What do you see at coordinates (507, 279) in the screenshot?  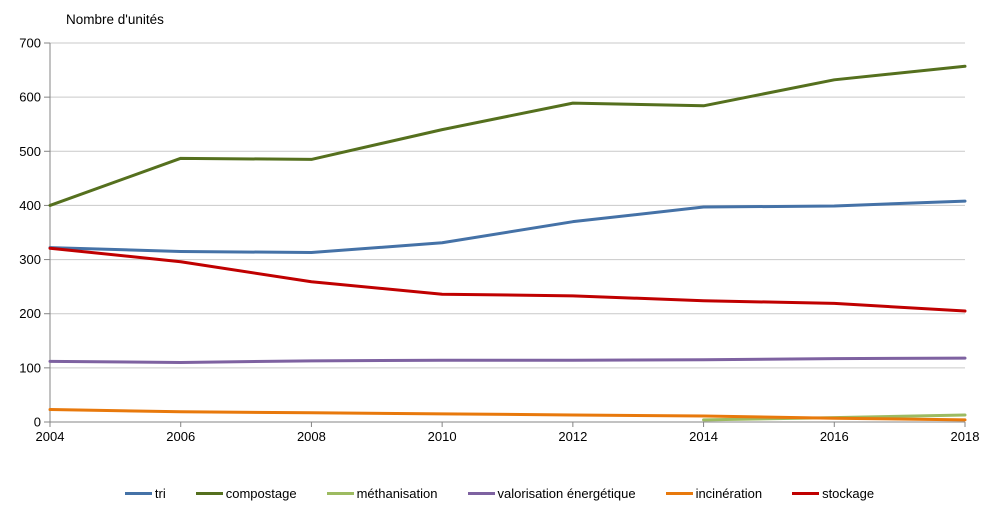 I see `series-line-stockage` at bounding box center [507, 279].